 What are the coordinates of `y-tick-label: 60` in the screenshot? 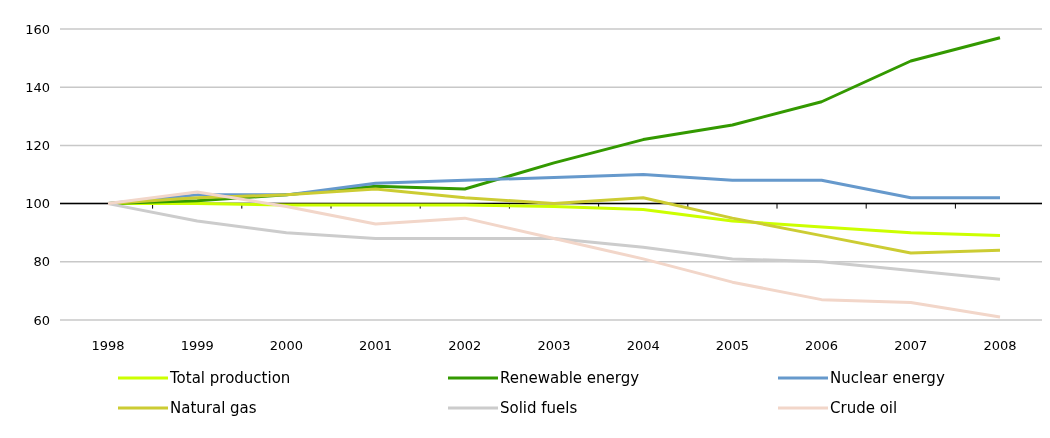 It's located at (41, 320).